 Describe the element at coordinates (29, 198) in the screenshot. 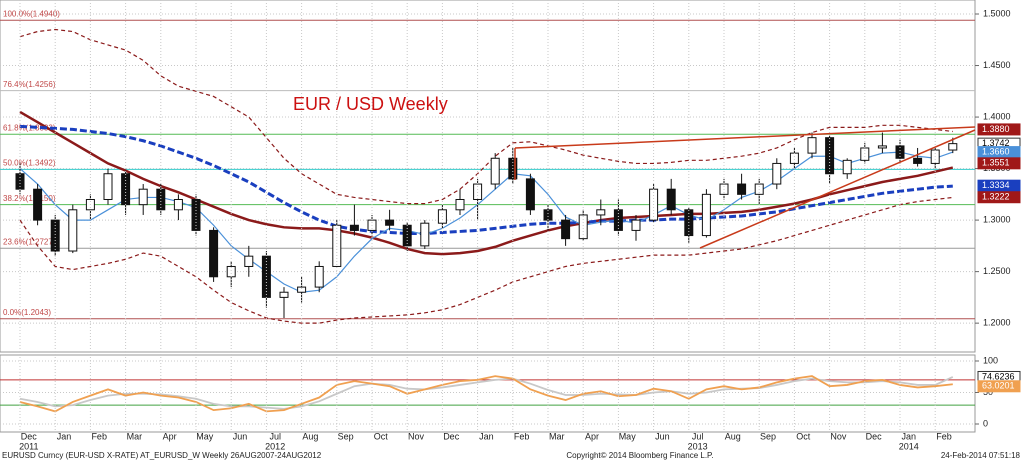

I see `level-label: 38.2%(1.3150)` at that location.